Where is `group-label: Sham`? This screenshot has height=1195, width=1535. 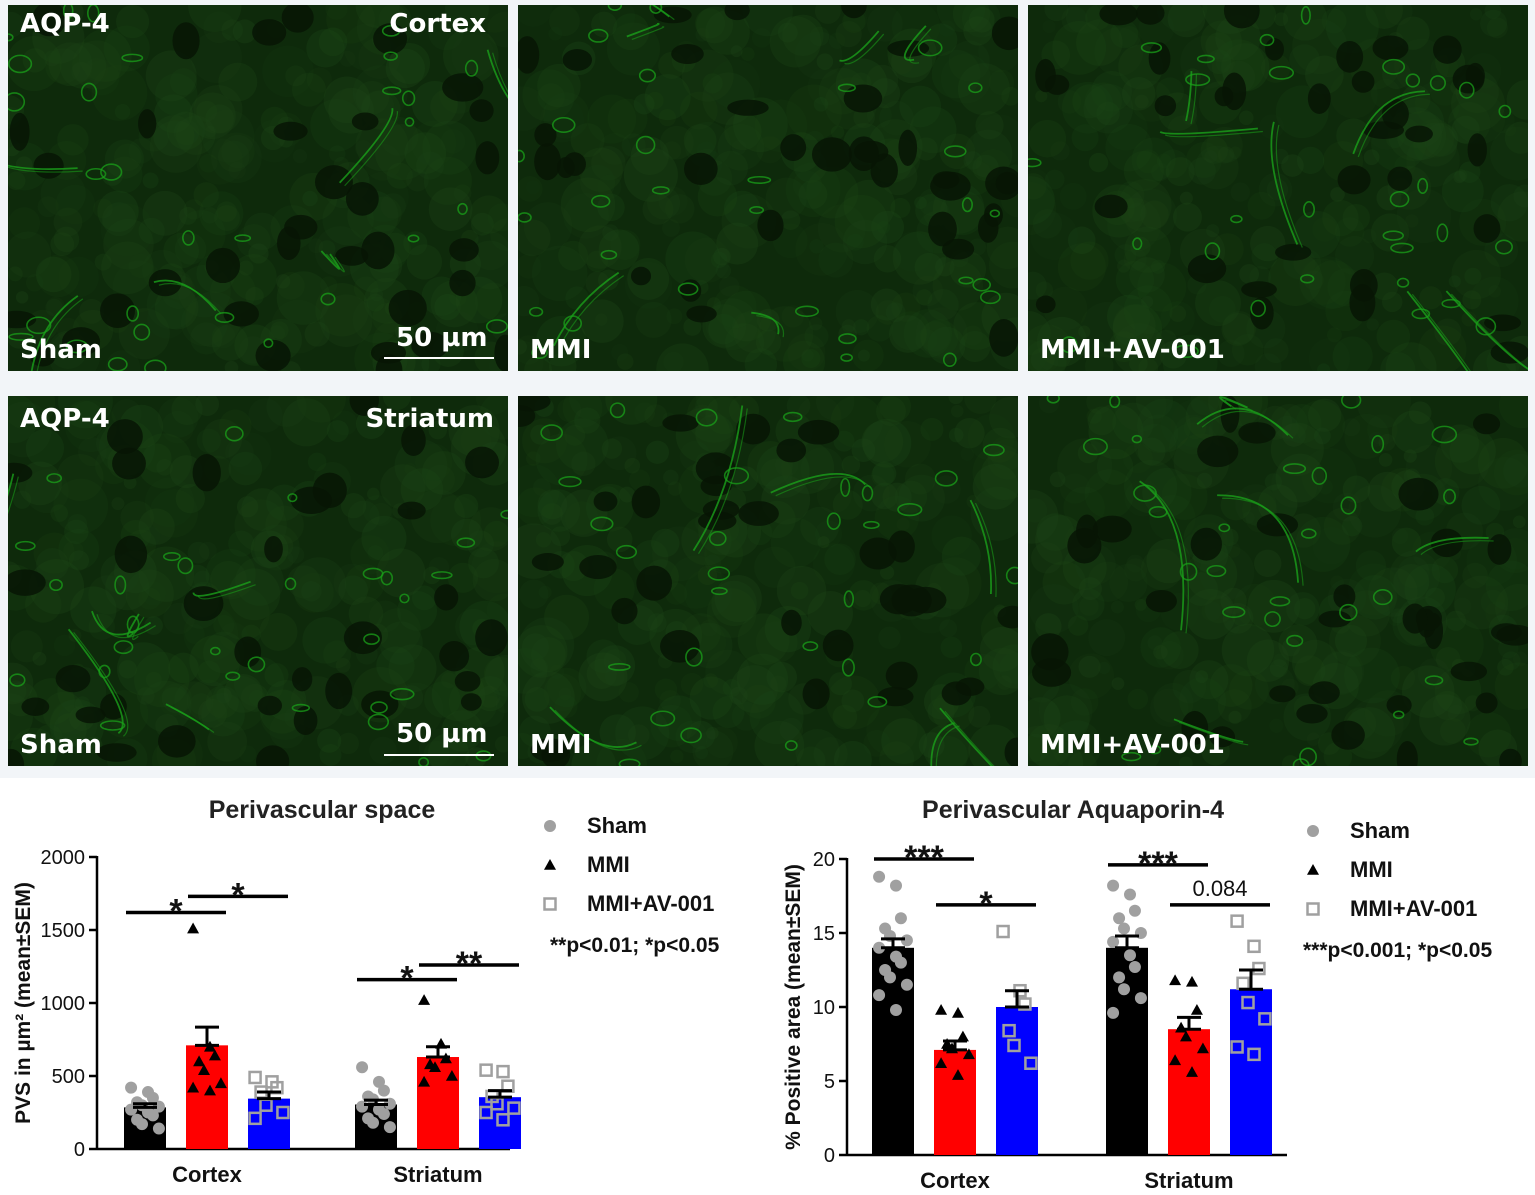 group-label: Sham is located at coordinates (61, 745).